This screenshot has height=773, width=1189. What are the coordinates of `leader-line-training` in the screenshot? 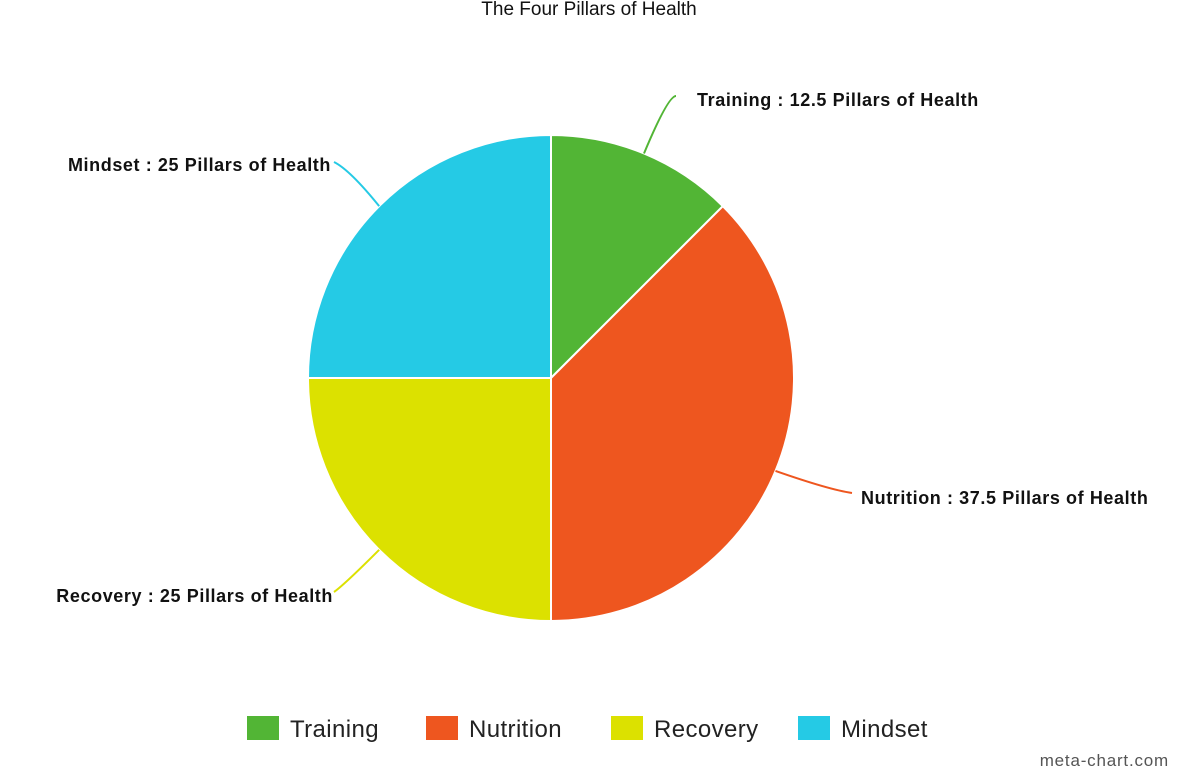 It's located at (660, 124).